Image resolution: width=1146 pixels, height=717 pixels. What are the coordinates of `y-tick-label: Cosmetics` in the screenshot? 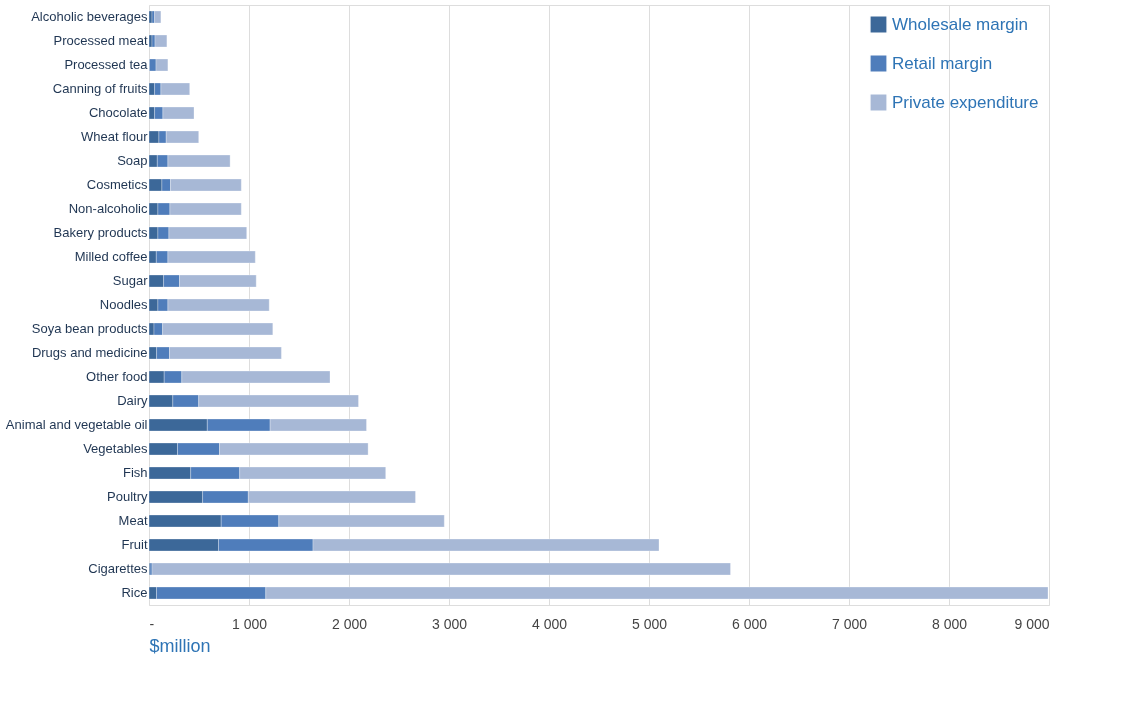 It's located at (117, 184).